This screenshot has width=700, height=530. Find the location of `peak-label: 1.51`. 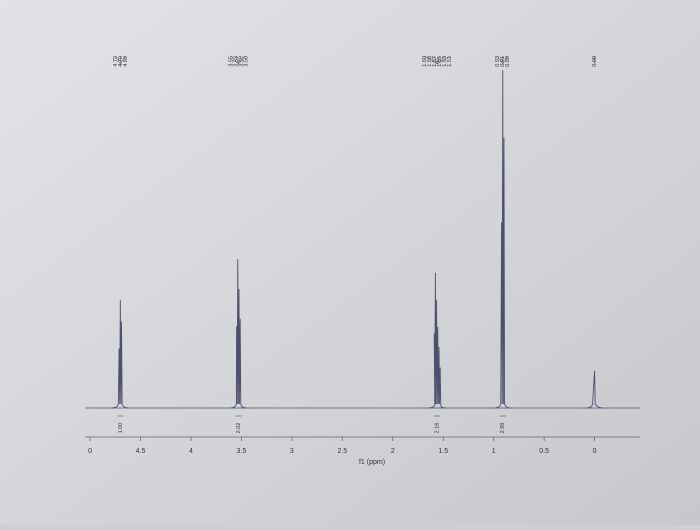

peak-label: 1.51 is located at coordinates (450, 61).